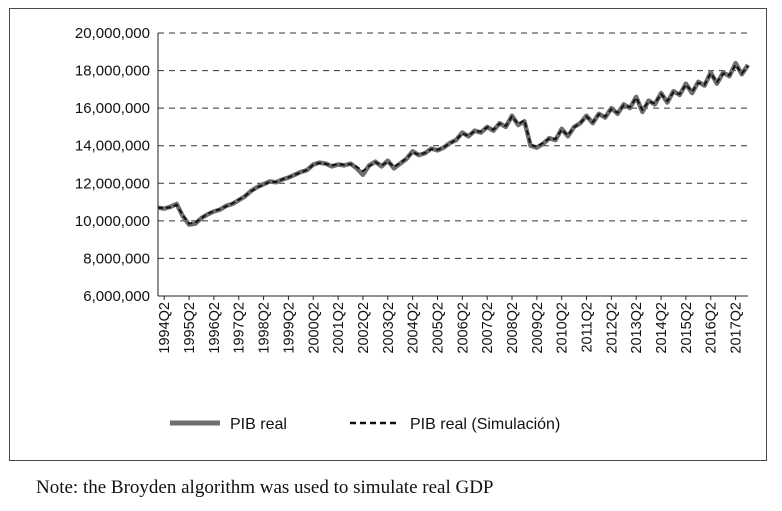  Describe the element at coordinates (414, 328) in the screenshot. I see `x-tick-label: 2004Q2` at that location.